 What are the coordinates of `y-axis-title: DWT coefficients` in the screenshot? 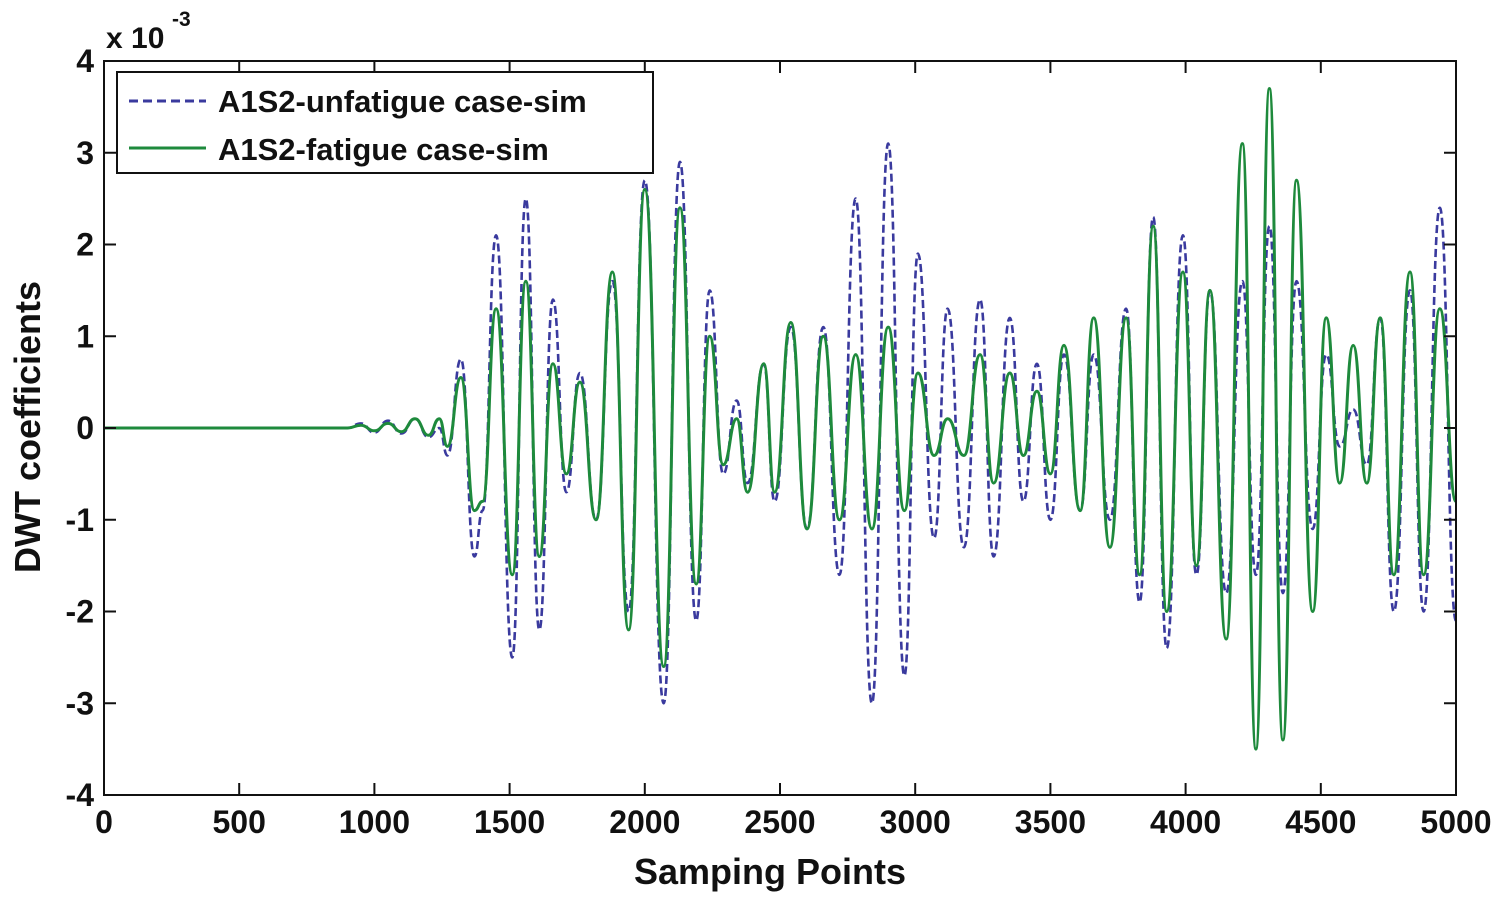 It's located at (27, 427).